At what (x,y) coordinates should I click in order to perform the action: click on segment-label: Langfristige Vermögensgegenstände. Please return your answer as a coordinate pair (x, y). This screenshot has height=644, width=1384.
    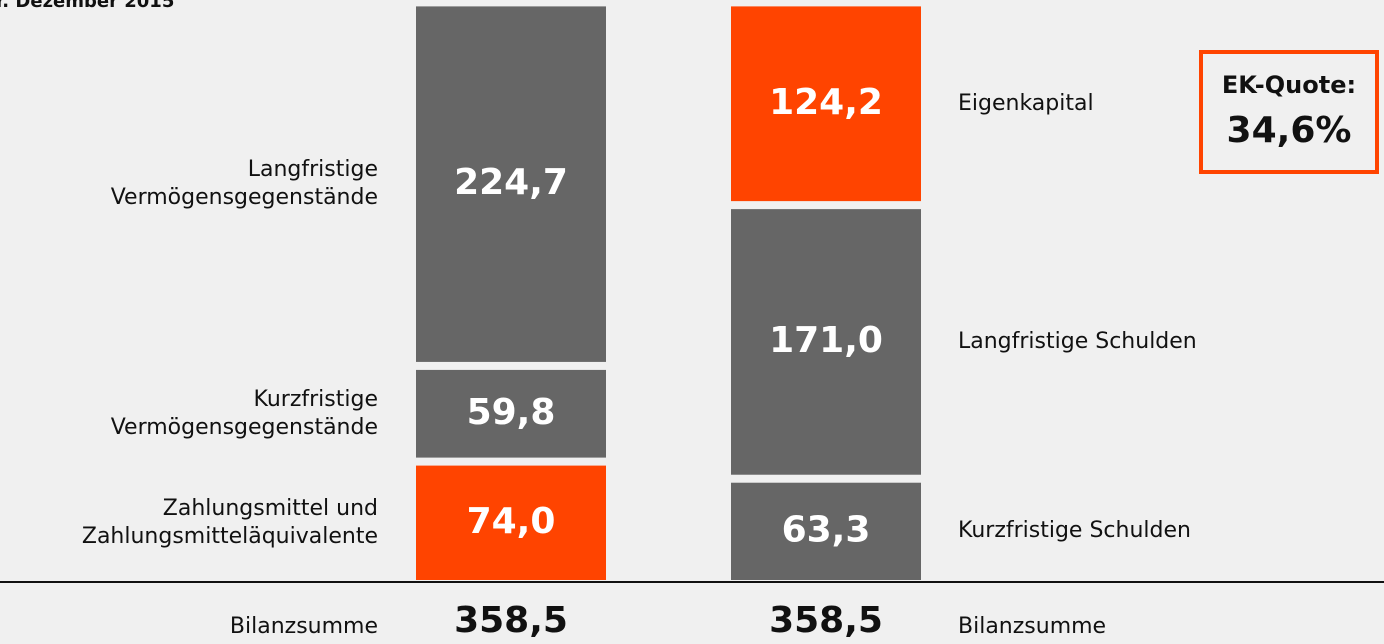
    Looking at the image, I should click on (244, 184).